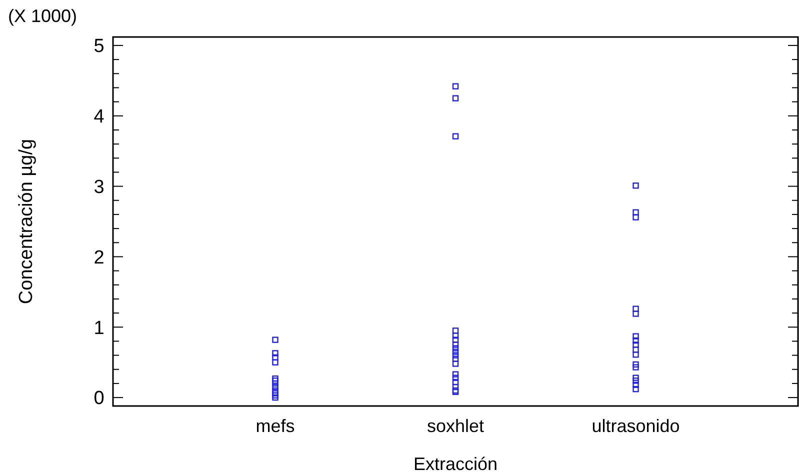  What do you see at coordinates (455, 464) in the screenshot?
I see `x-axis-title: Extracción` at bounding box center [455, 464].